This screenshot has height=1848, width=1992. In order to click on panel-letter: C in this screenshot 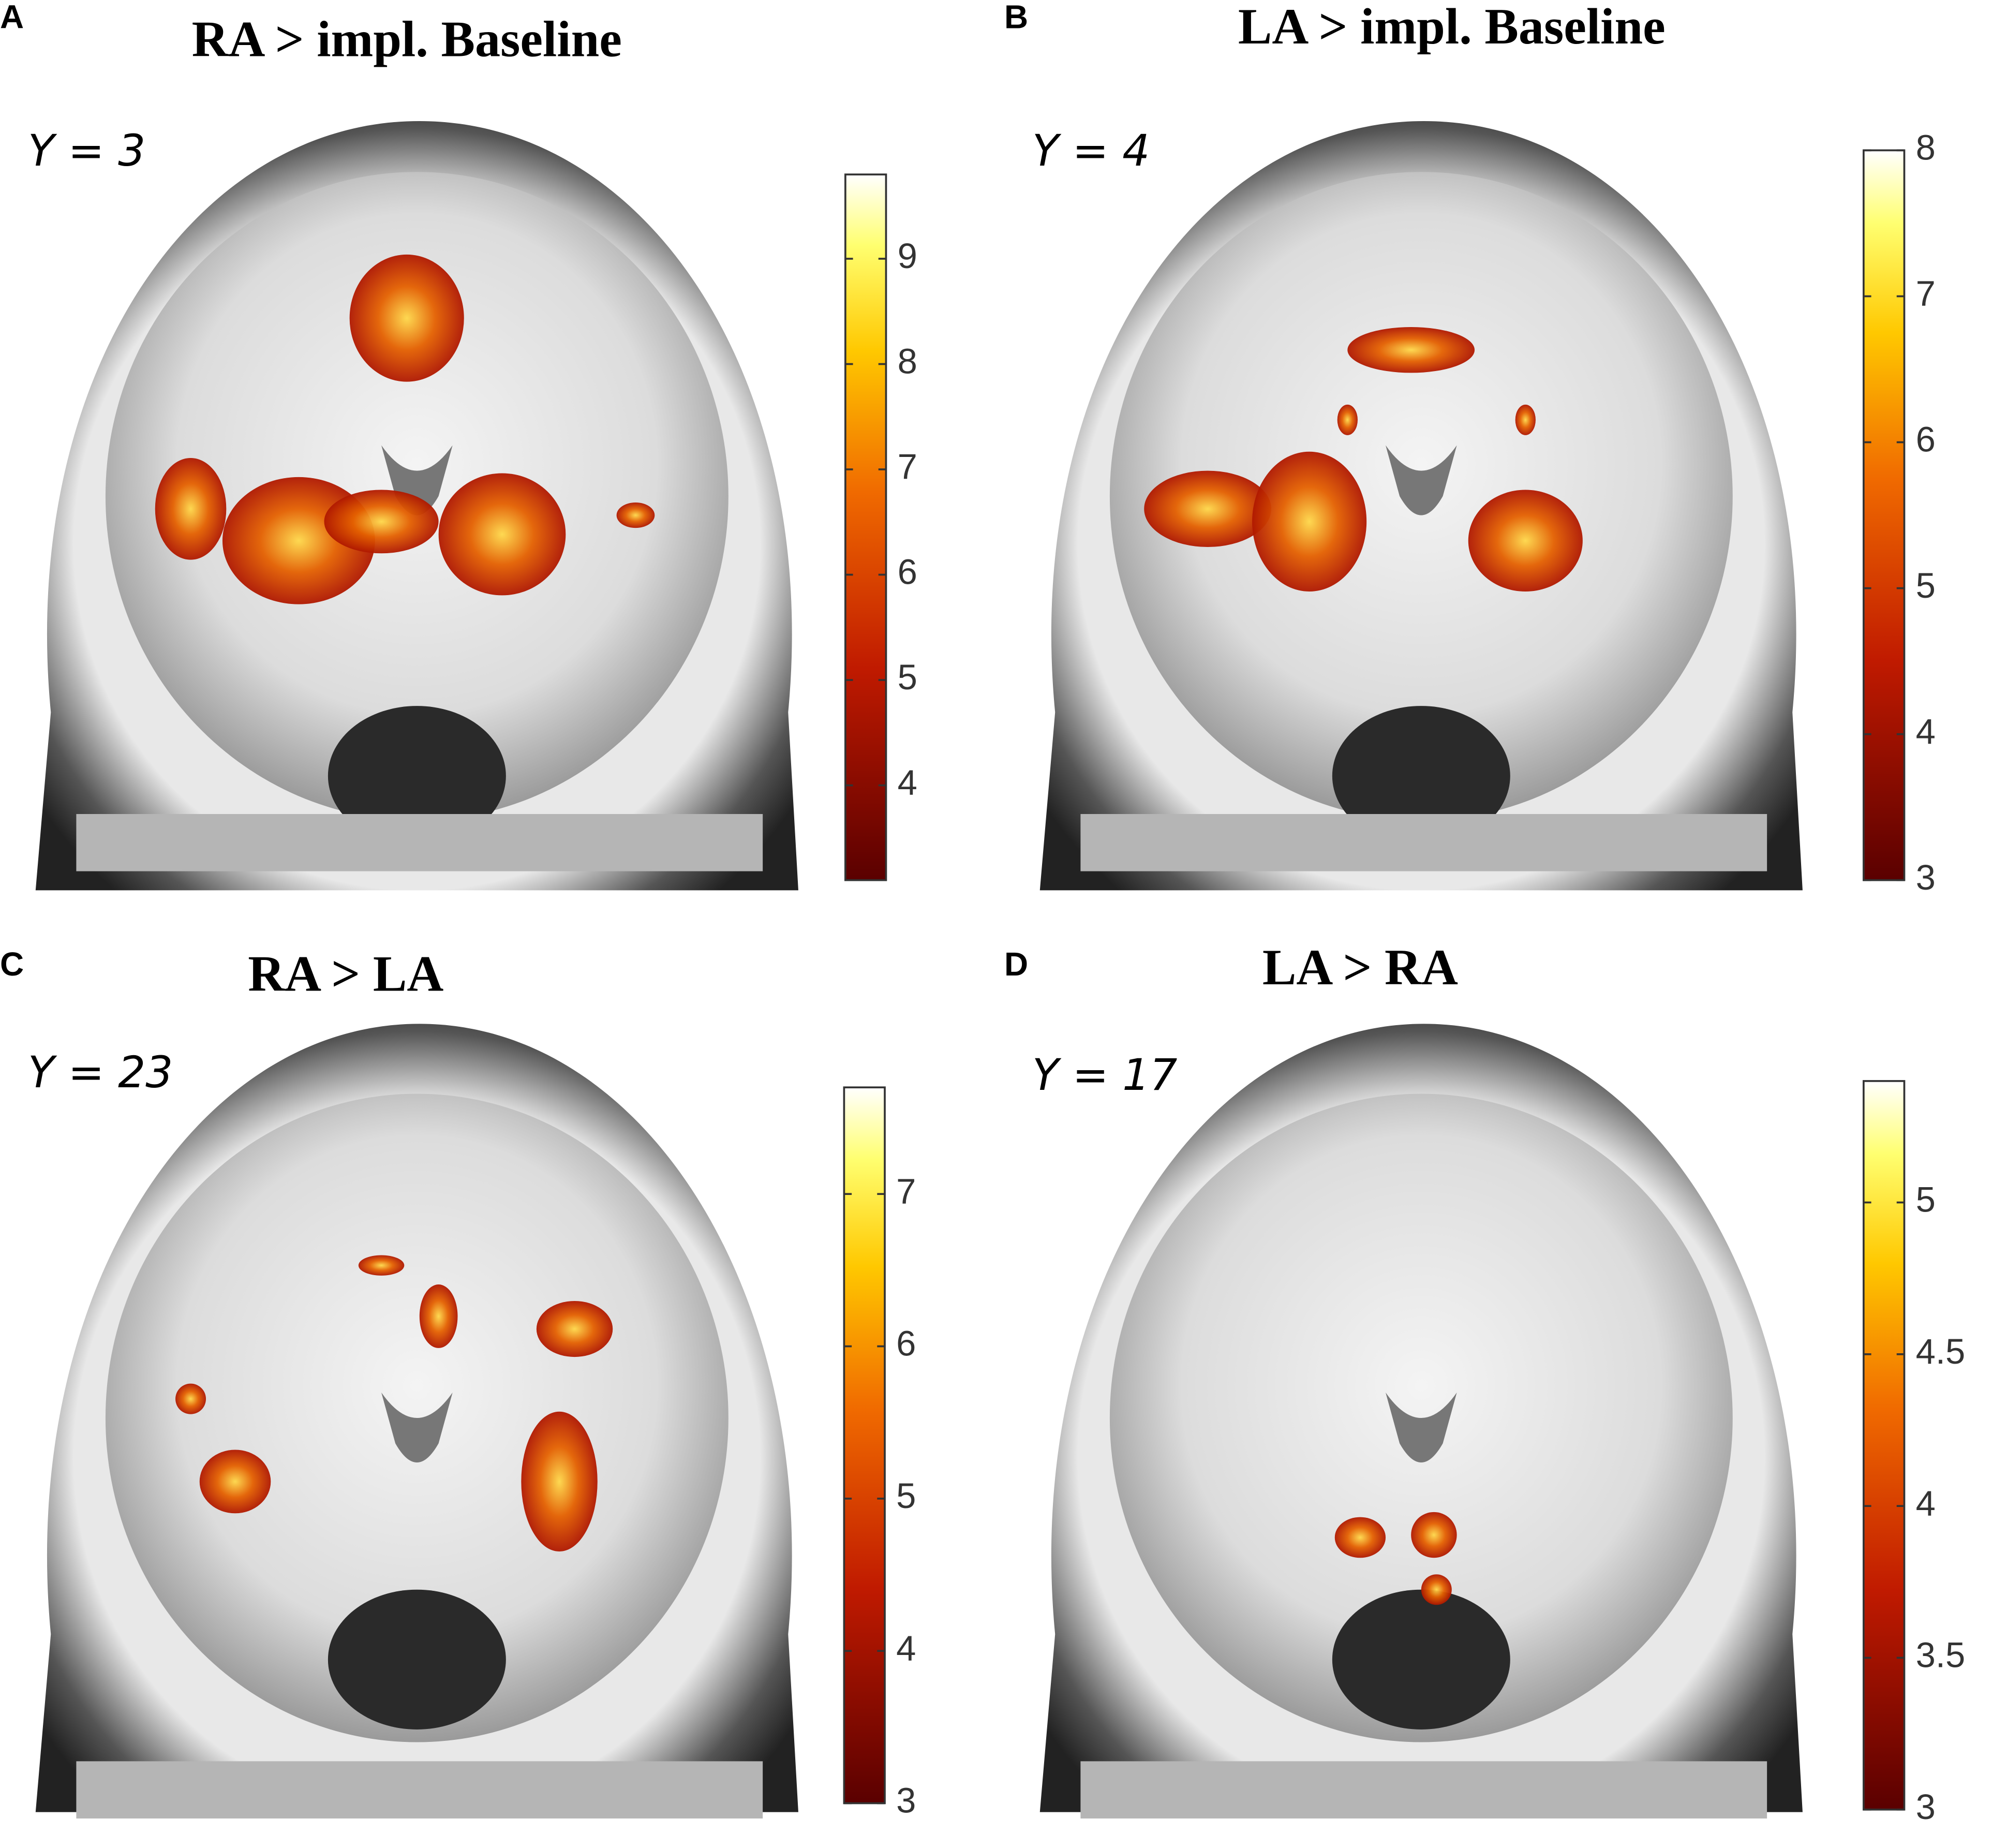, I will do `click(12, 964)`.